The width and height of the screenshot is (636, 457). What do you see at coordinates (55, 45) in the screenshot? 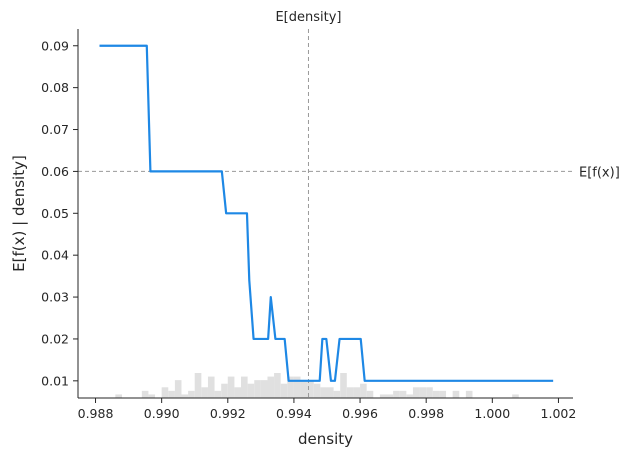
I see `y-tick-label: 0.09` at bounding box center [55, 45].